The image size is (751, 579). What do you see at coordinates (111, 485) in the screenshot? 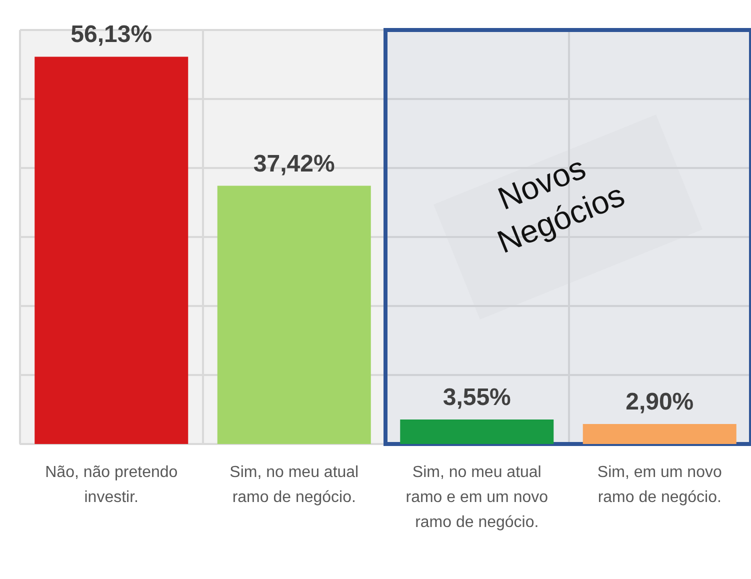
I see `x-tick-label: Não, não pretendo investir.` at bounding box center [111, 485].